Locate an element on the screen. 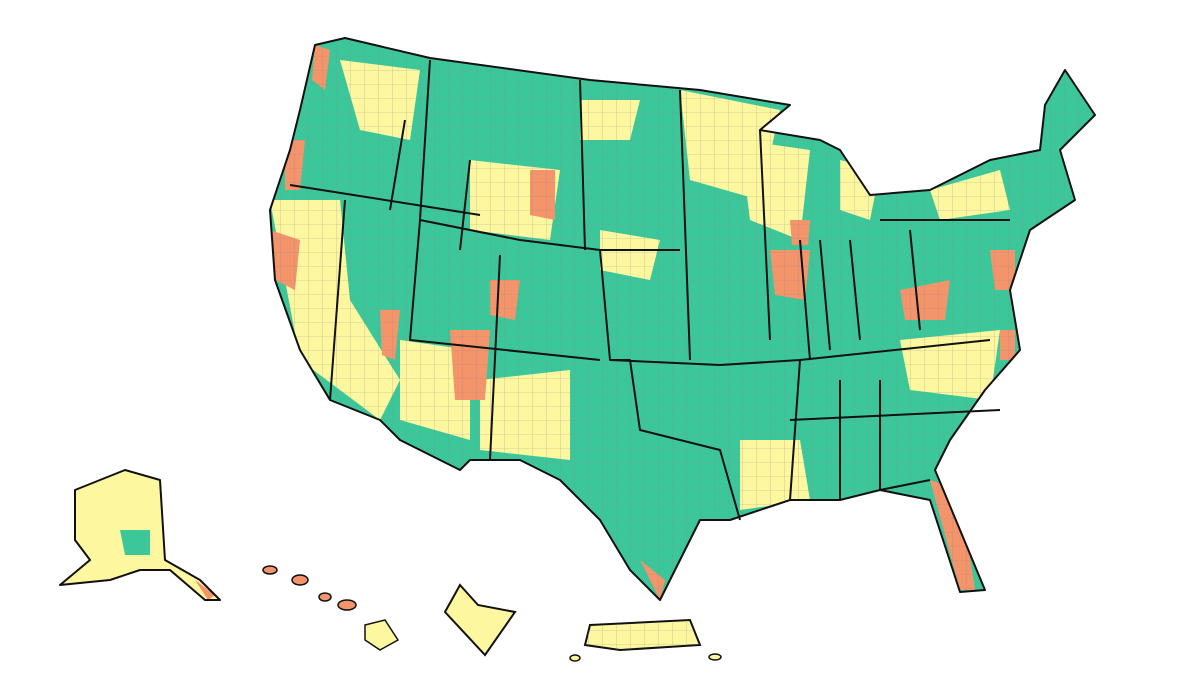 The width and height of the screenshot is (1200, 694). hawaii is located at coordinates (331, 608).